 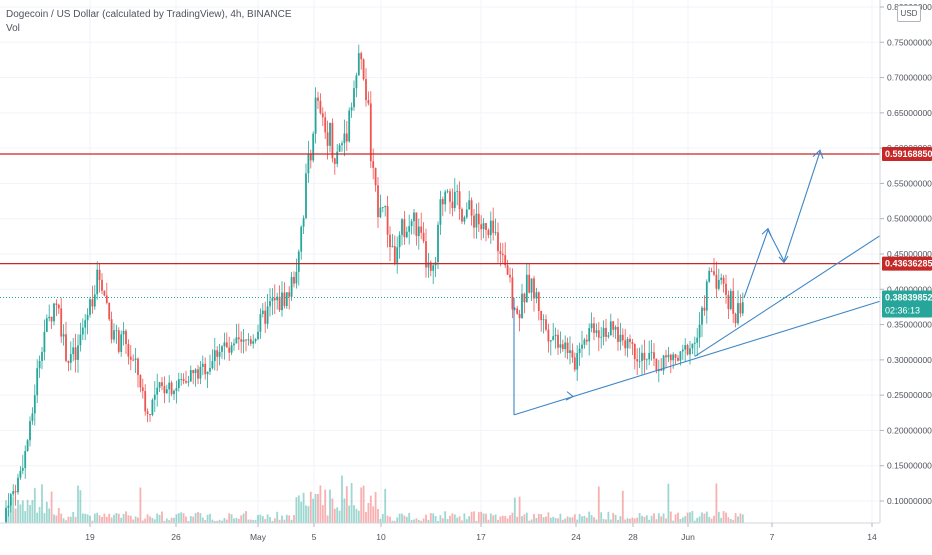 I want to click on time-axis-label: 7, so click(x=772, y=537).